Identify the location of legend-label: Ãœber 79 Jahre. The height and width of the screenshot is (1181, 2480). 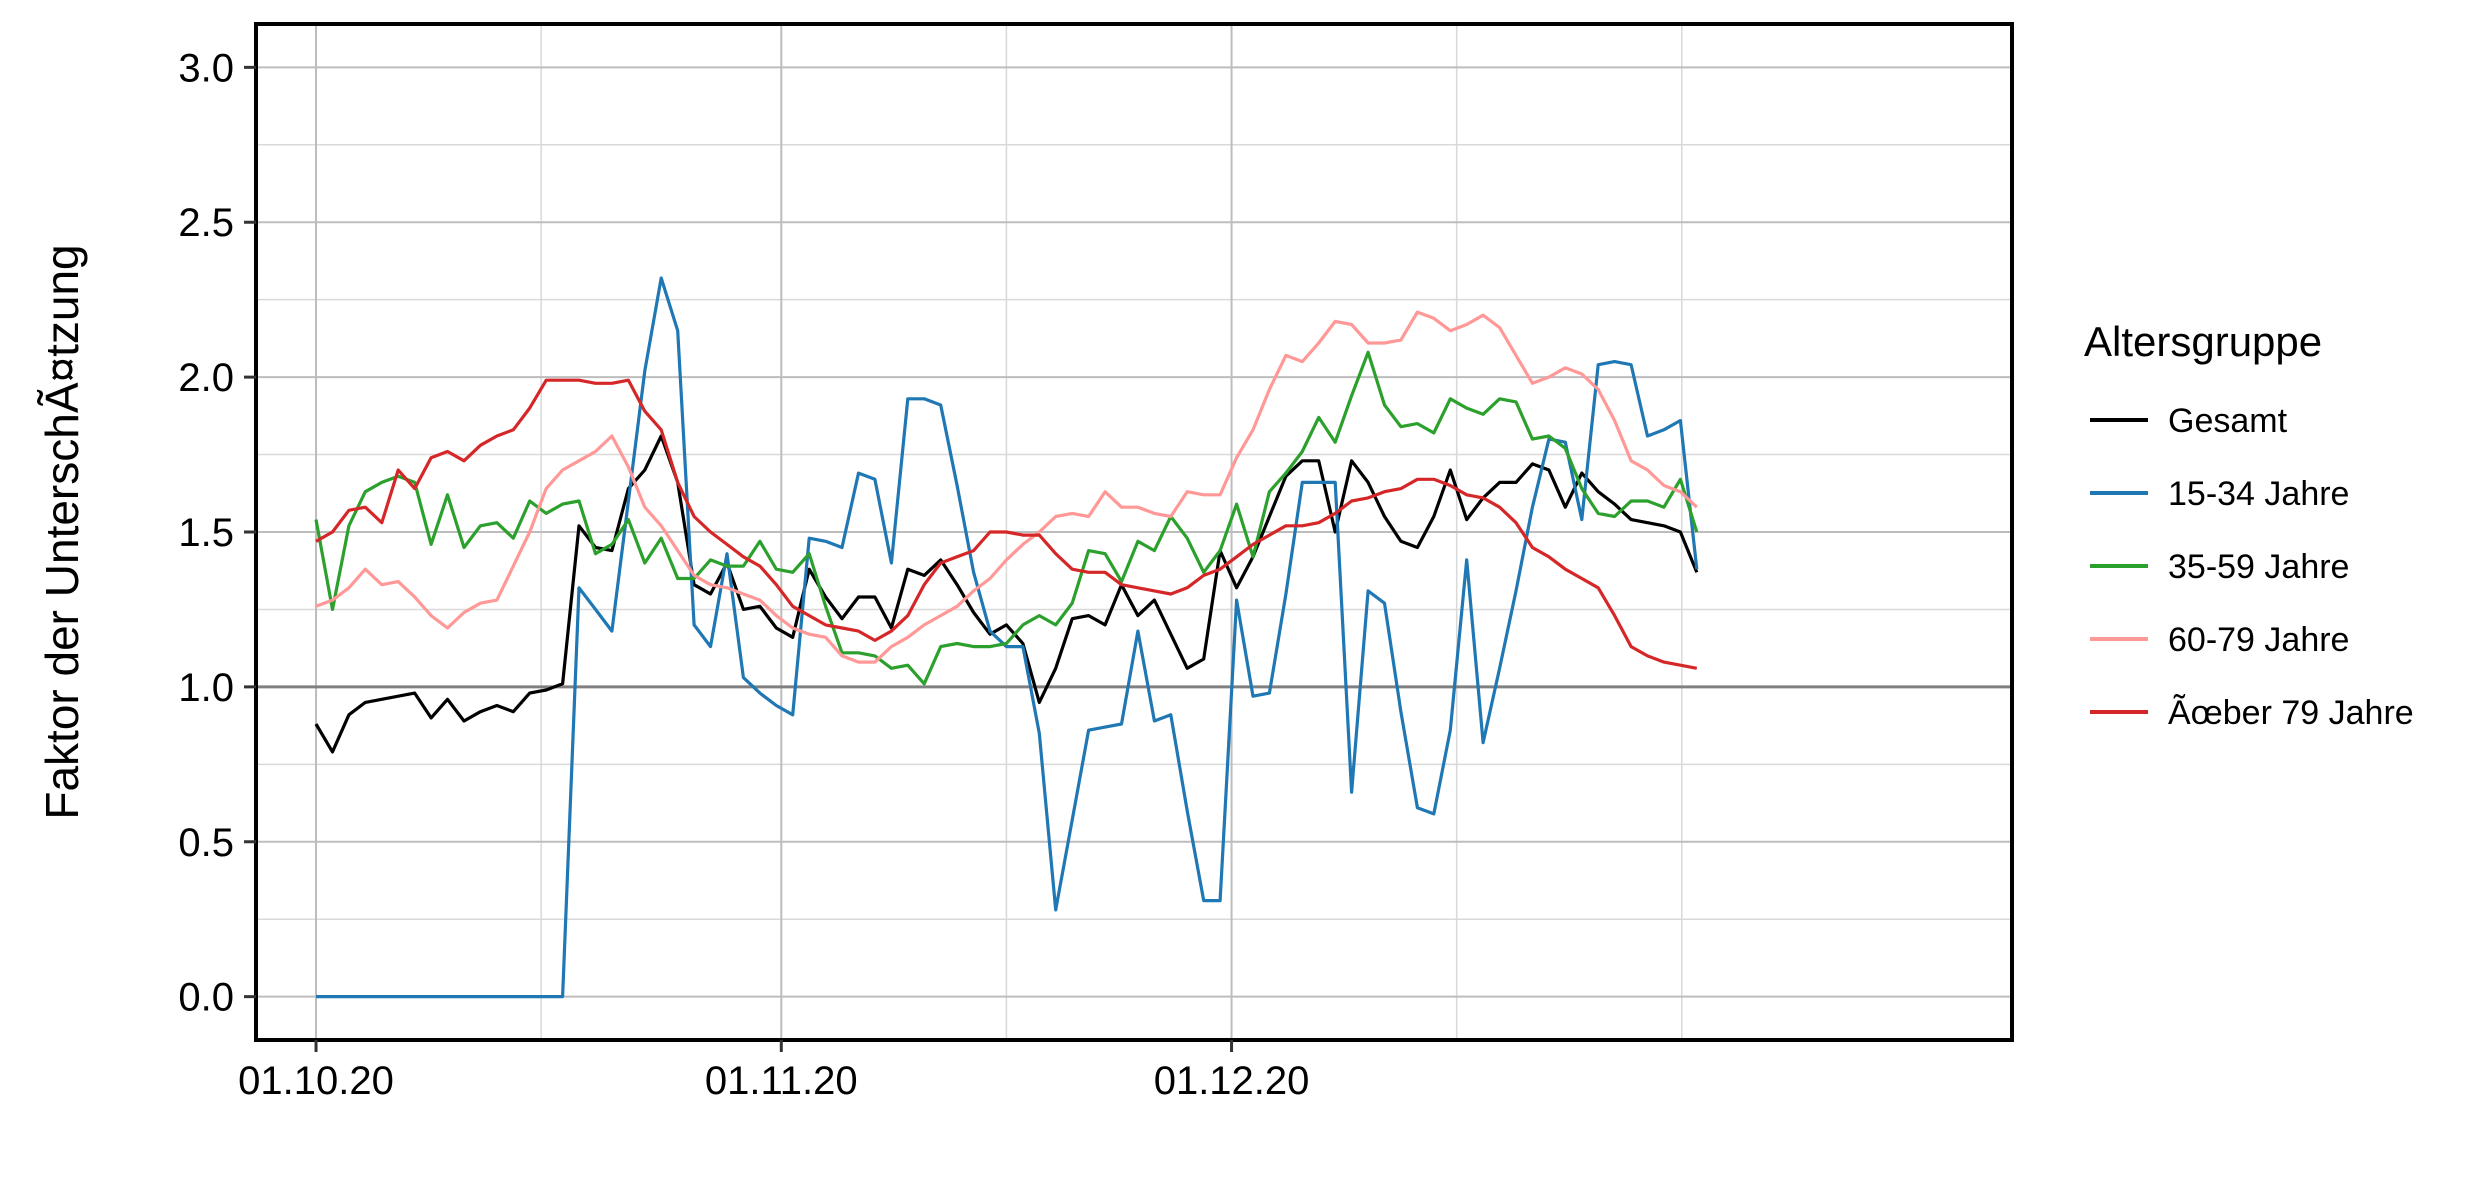
(2291, 713).